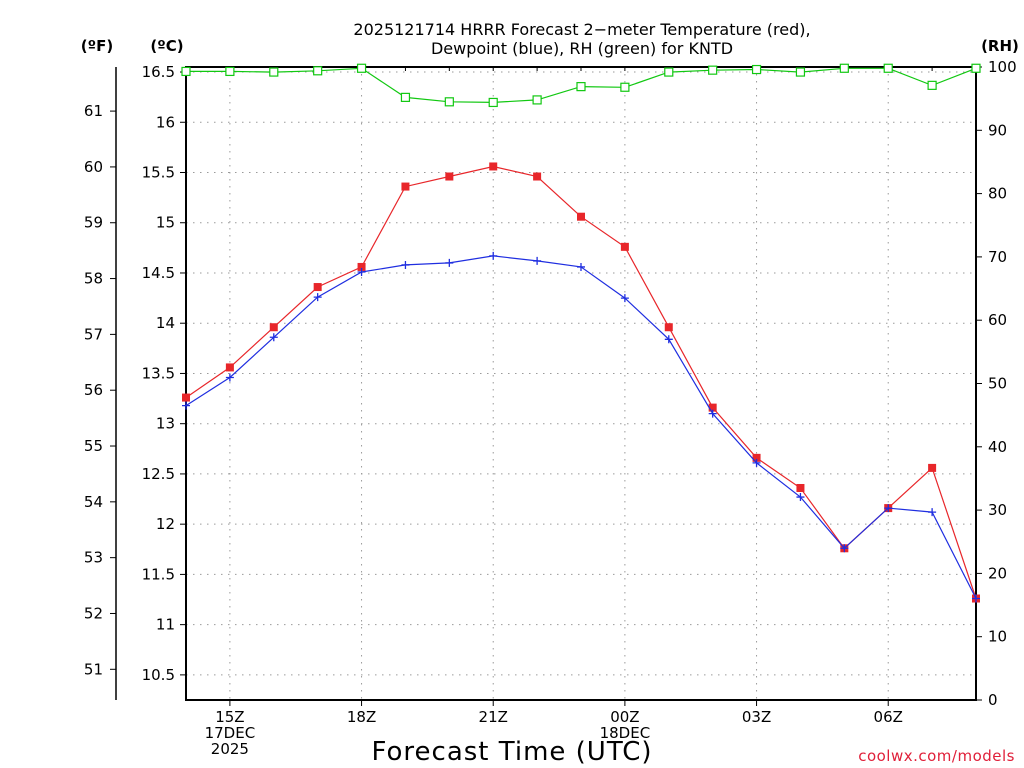  What do you see at coordinates (165, 323) in the screenshot?
I see `celsius-tick-label: 14` at bounding box center [165, 323].